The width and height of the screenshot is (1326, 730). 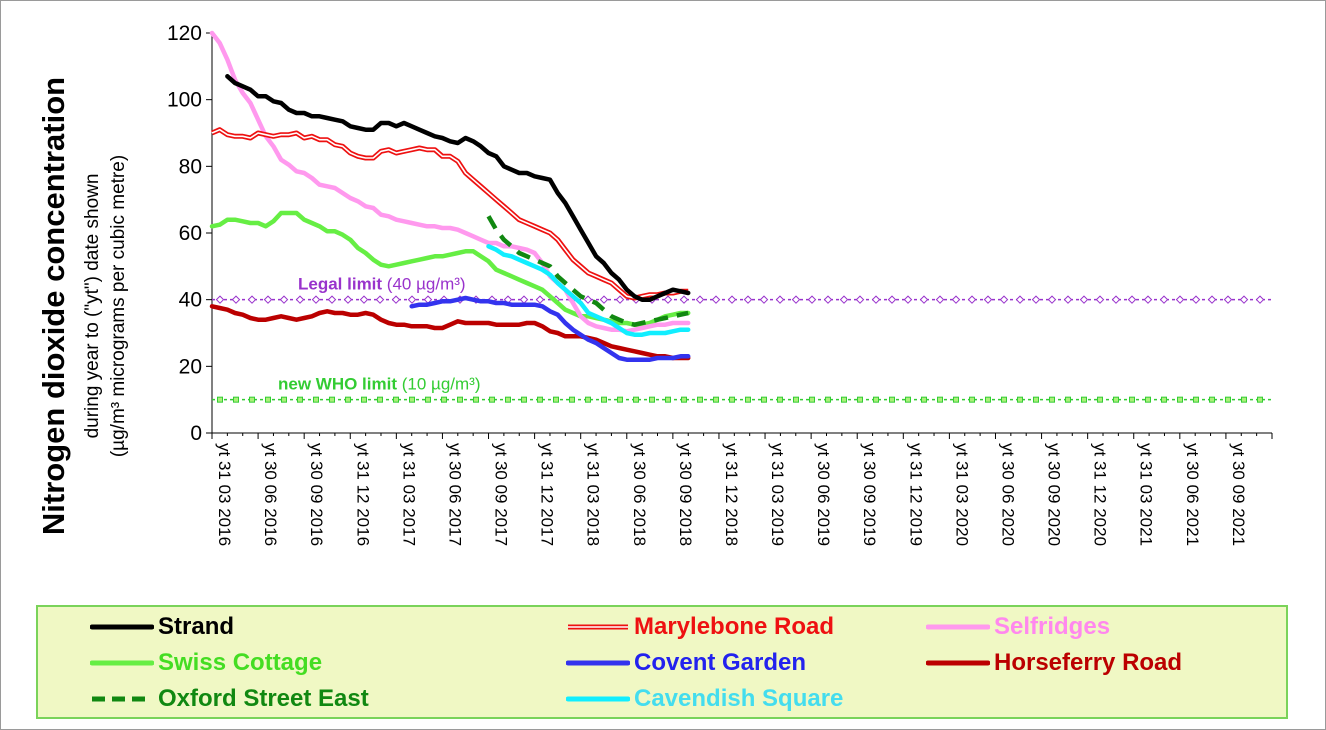 What do you see at coordinates (270, 494) in the screenshot?
I see `x-tick-label: yt 30 06 2016` at bounding box center [270, 494].